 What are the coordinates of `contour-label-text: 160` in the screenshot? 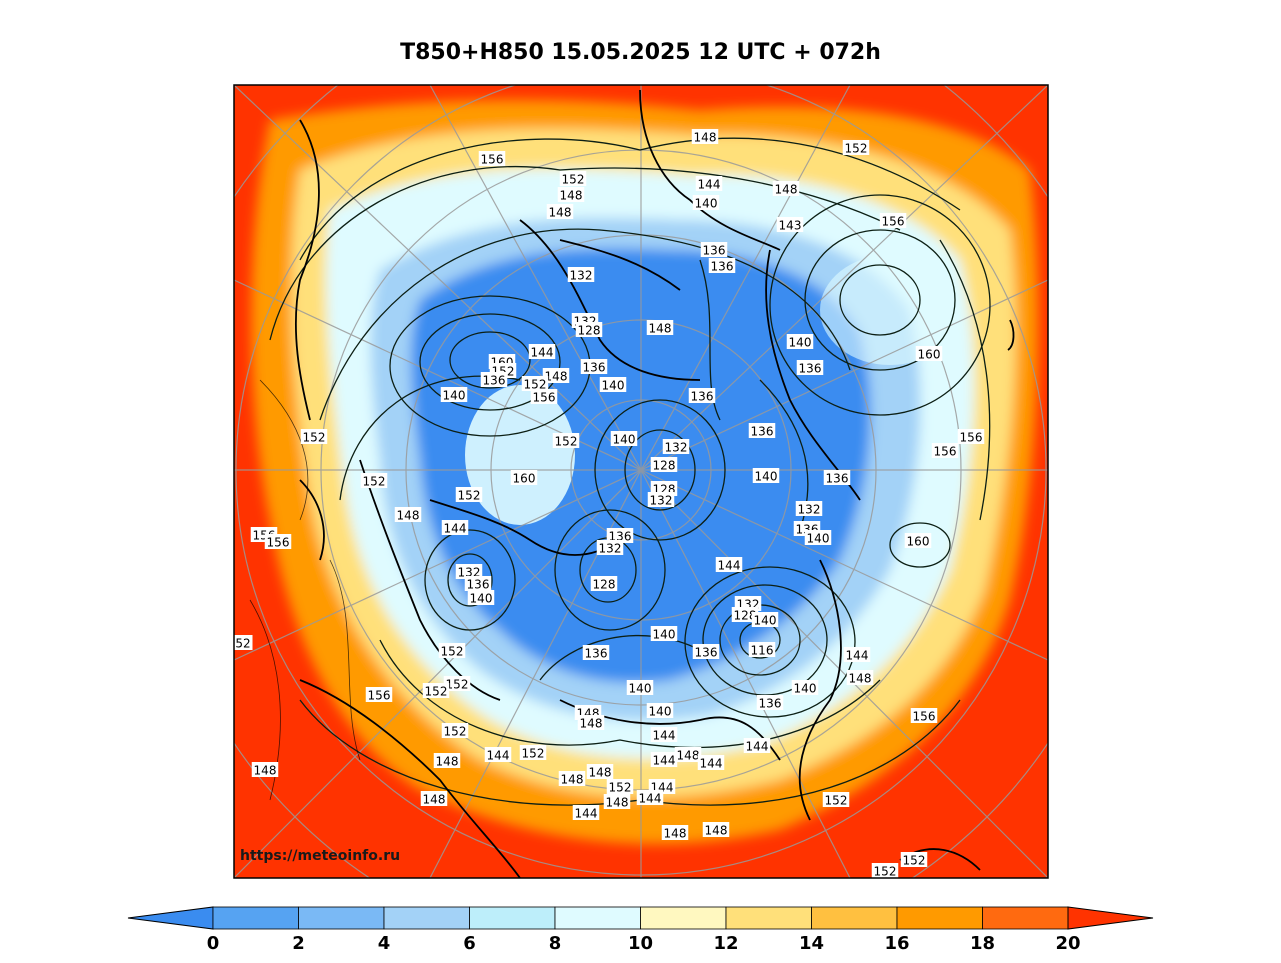 It's located at (524, 479).